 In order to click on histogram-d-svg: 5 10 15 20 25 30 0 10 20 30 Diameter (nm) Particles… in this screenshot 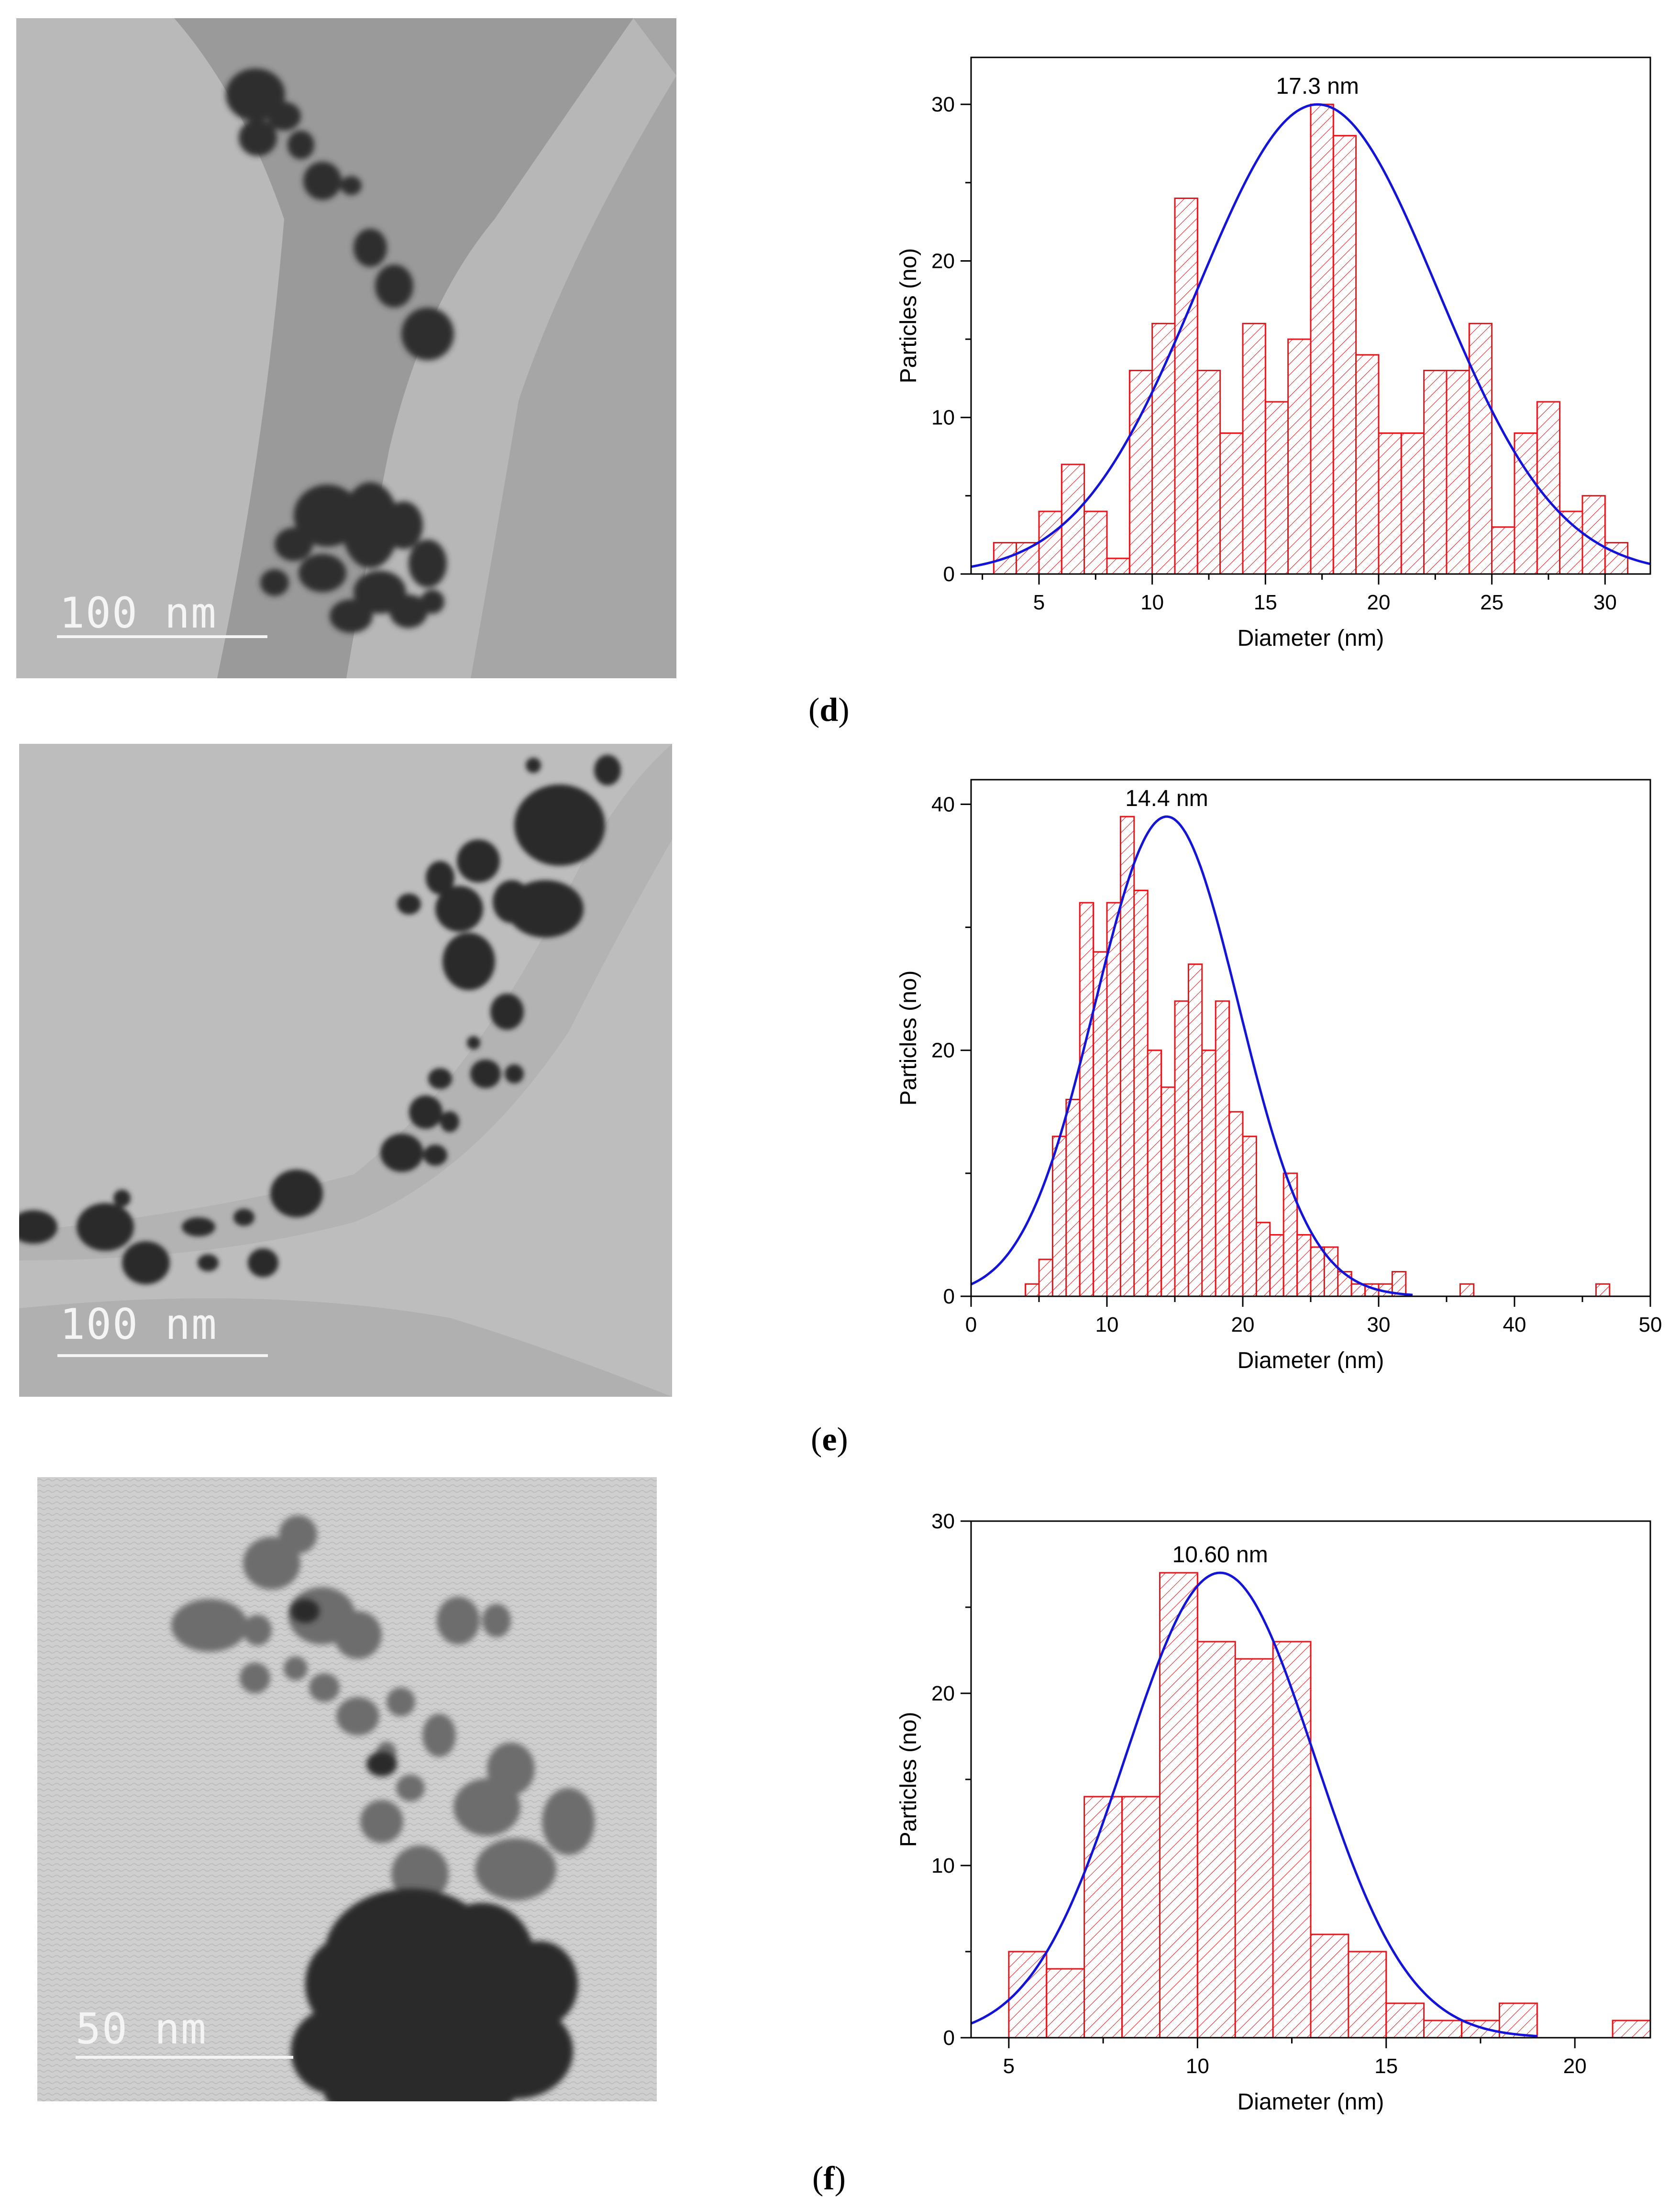, I will do `click(1273, 353)`.